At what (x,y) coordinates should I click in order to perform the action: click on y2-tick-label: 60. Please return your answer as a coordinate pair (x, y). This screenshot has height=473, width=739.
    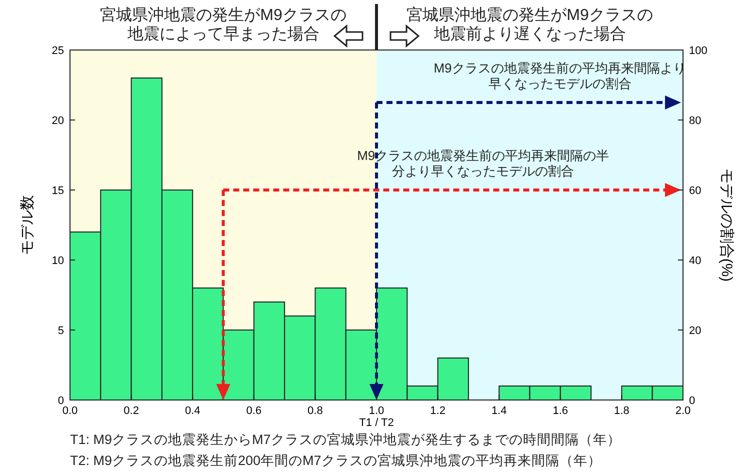
    Looking at the image, I should click on (695, 191).